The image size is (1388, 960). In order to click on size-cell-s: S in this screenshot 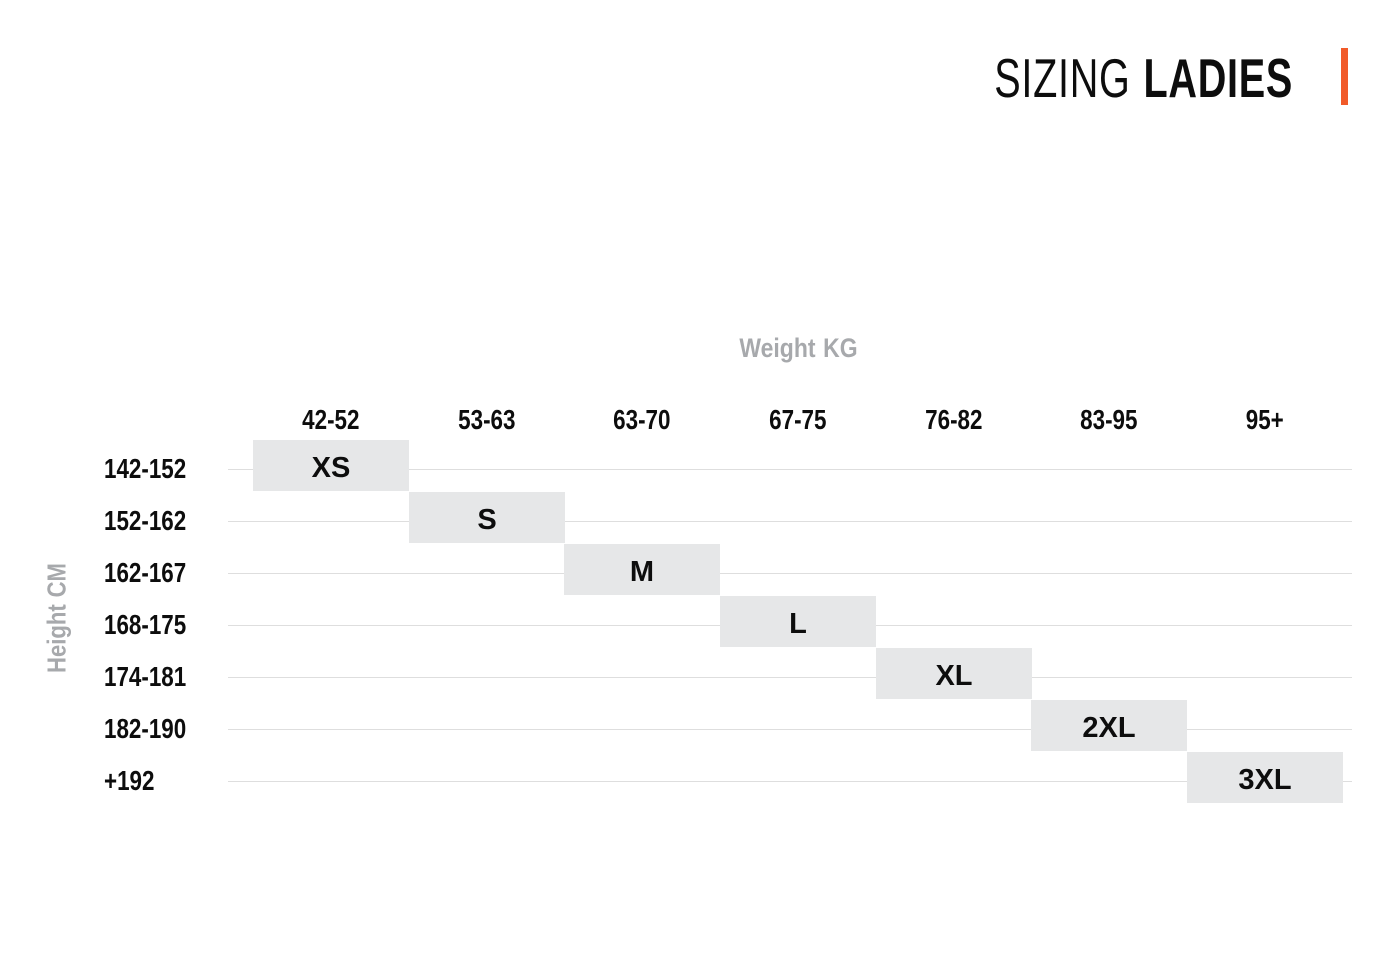, I will do `click(487, 517)`.